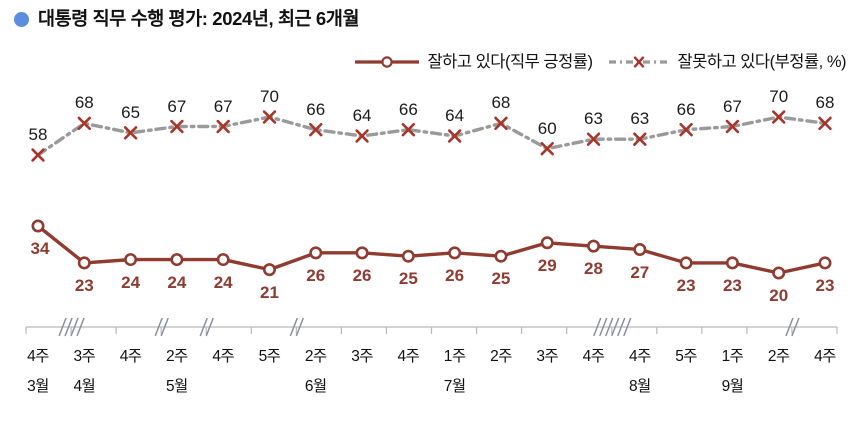  I want to click on series-negative-markers, so click(431, 136).